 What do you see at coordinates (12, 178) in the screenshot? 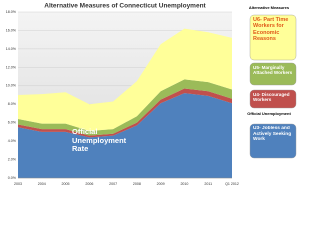
I see `y-tick-label: 0.0%` at bounding box center [12, 178].